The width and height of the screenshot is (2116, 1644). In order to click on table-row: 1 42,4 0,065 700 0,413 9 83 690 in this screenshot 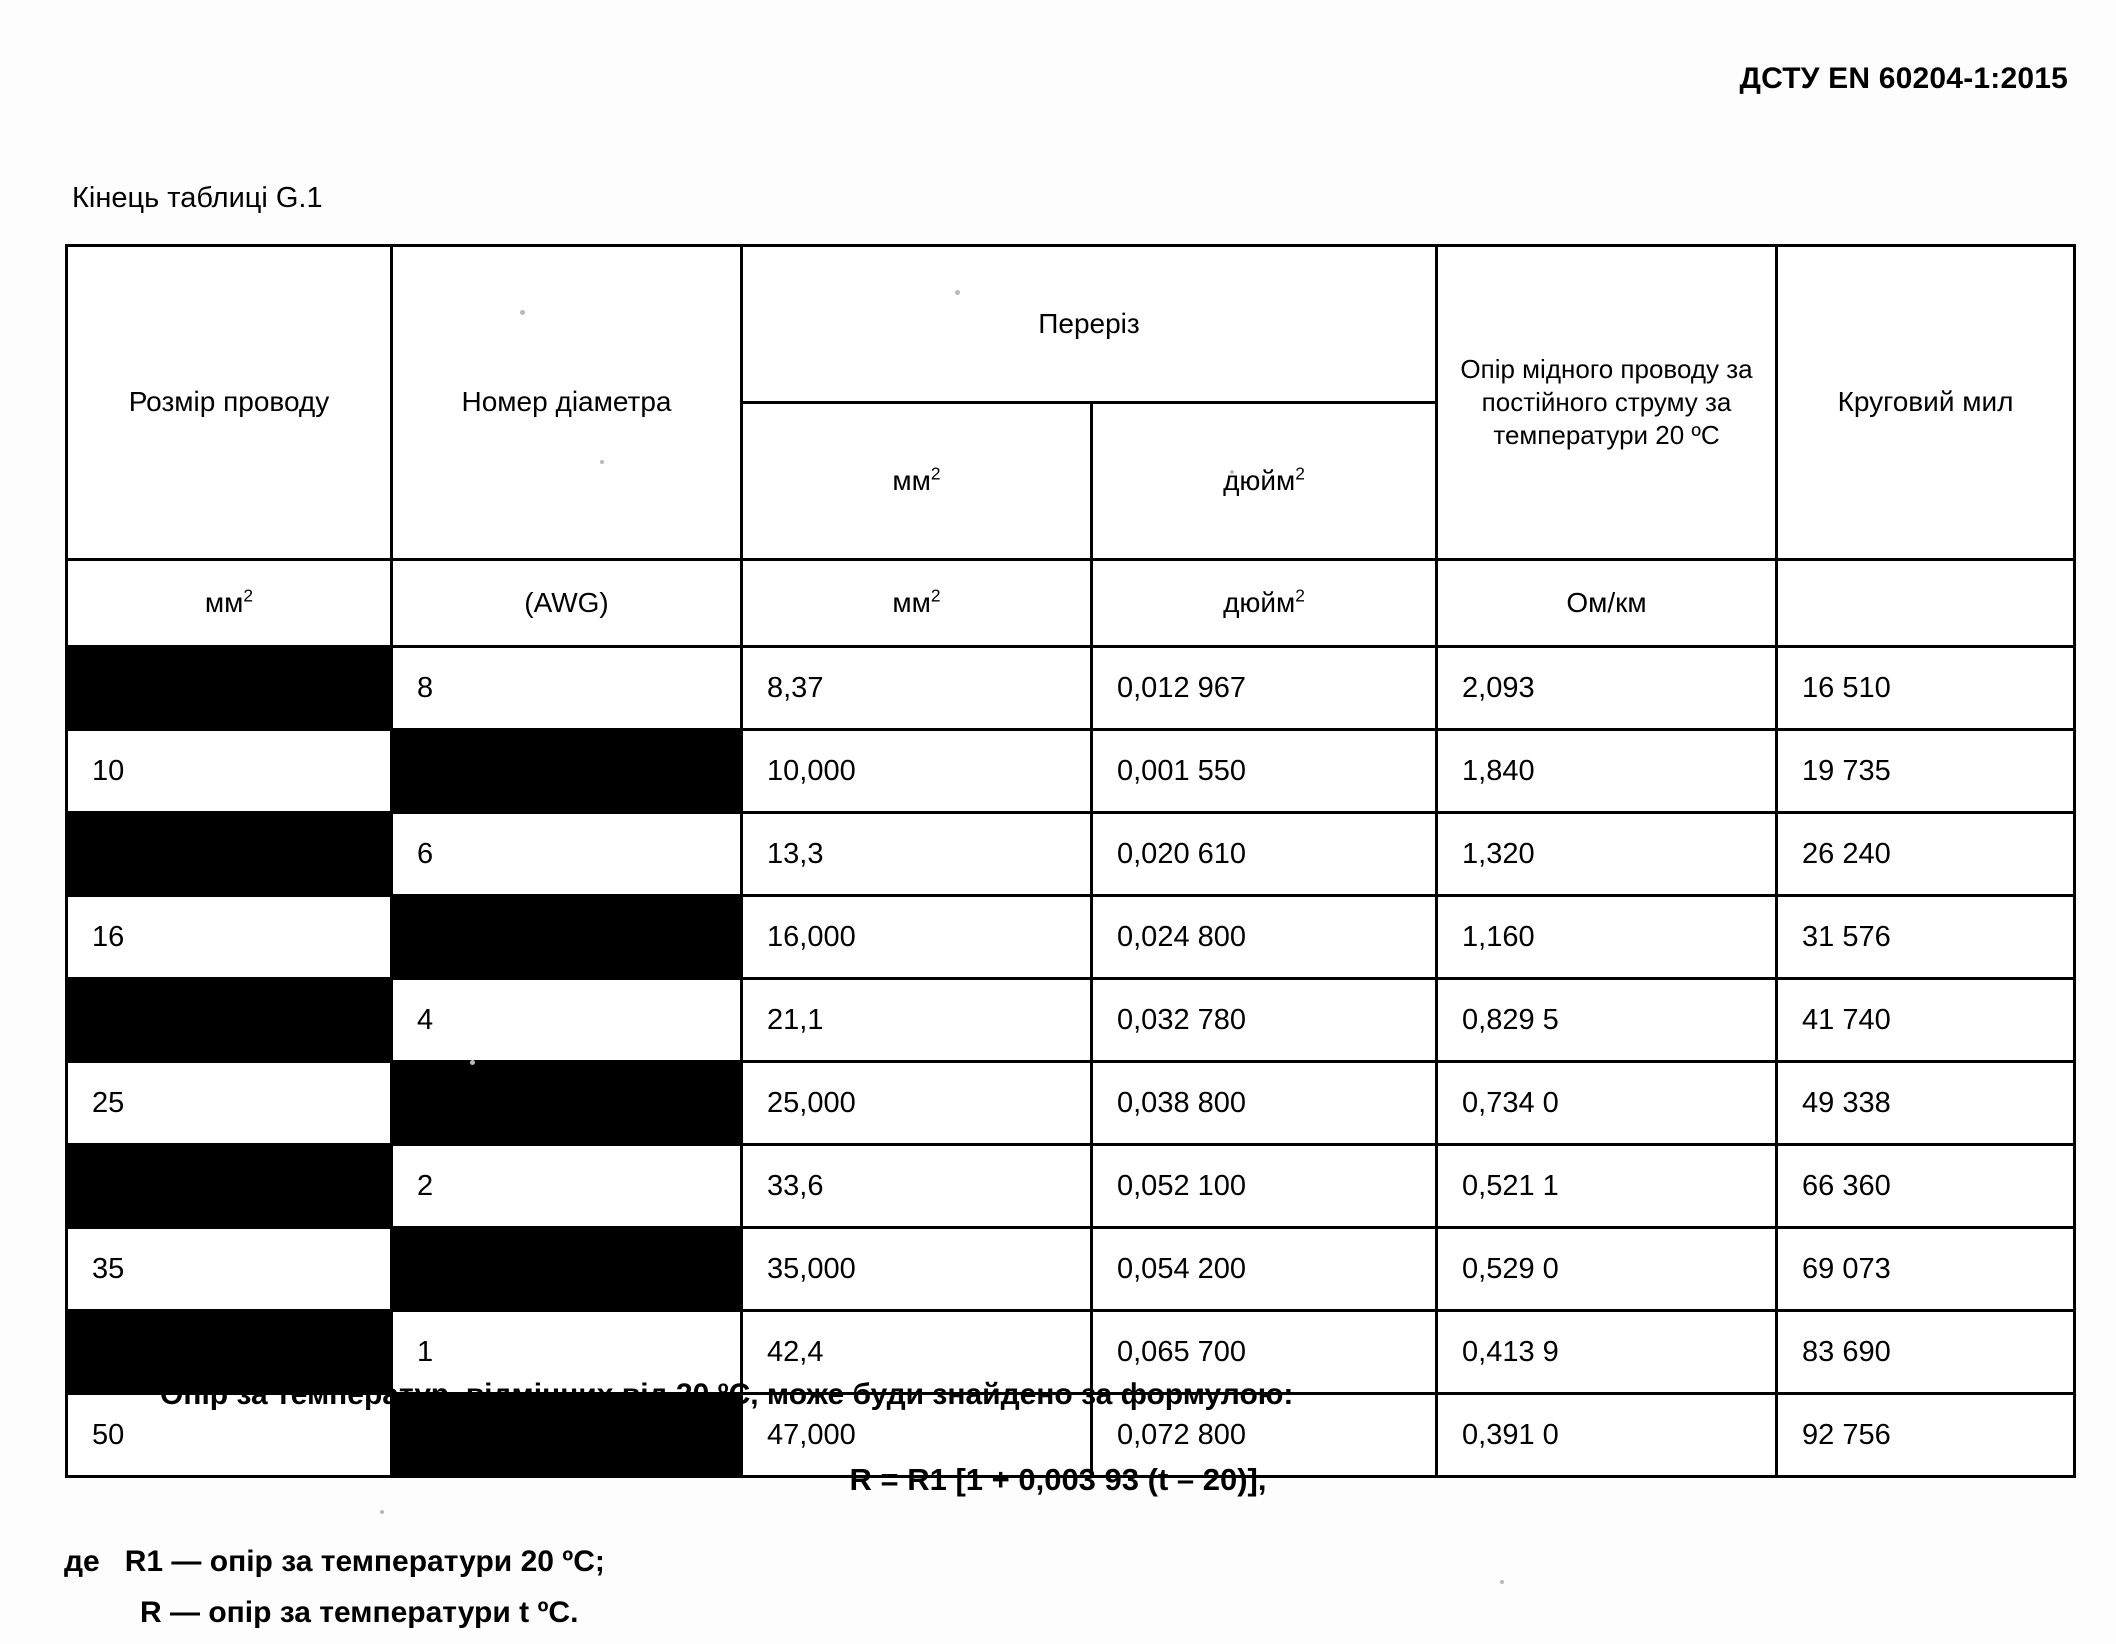, I will do `click(1071, 1352)`.